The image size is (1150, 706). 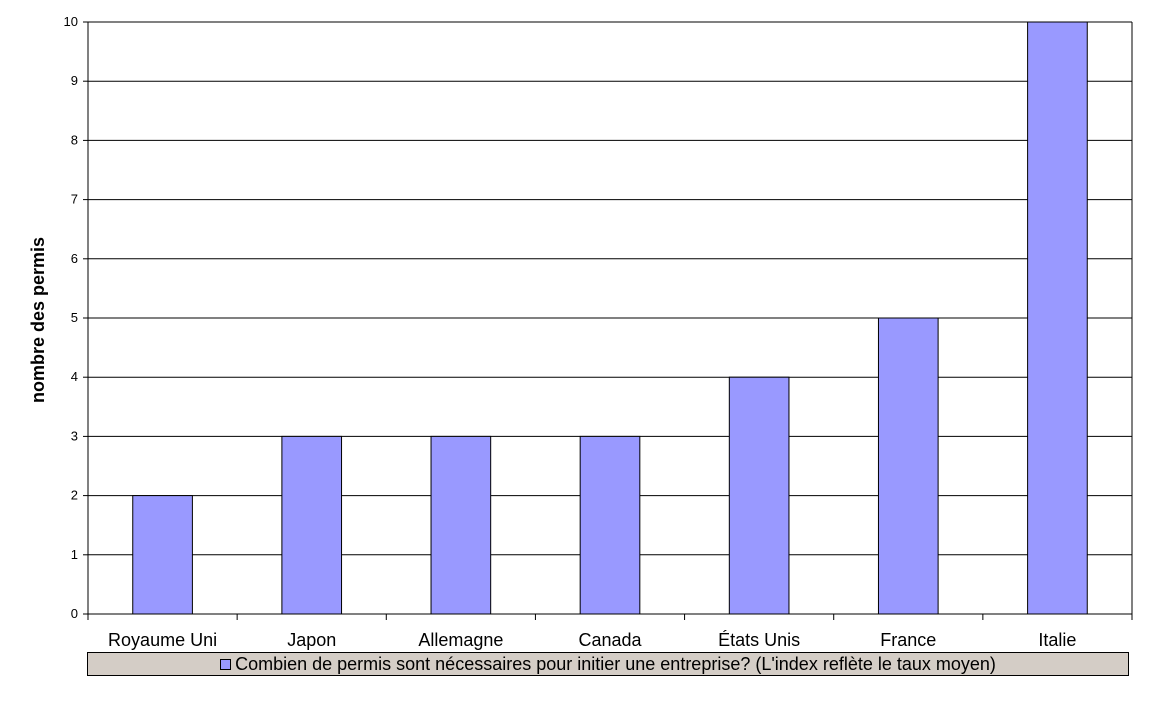 What do you see at coordinates (226, 664) in the screenshot?
I see `legend-swatch` at bounding box center [226, 664].